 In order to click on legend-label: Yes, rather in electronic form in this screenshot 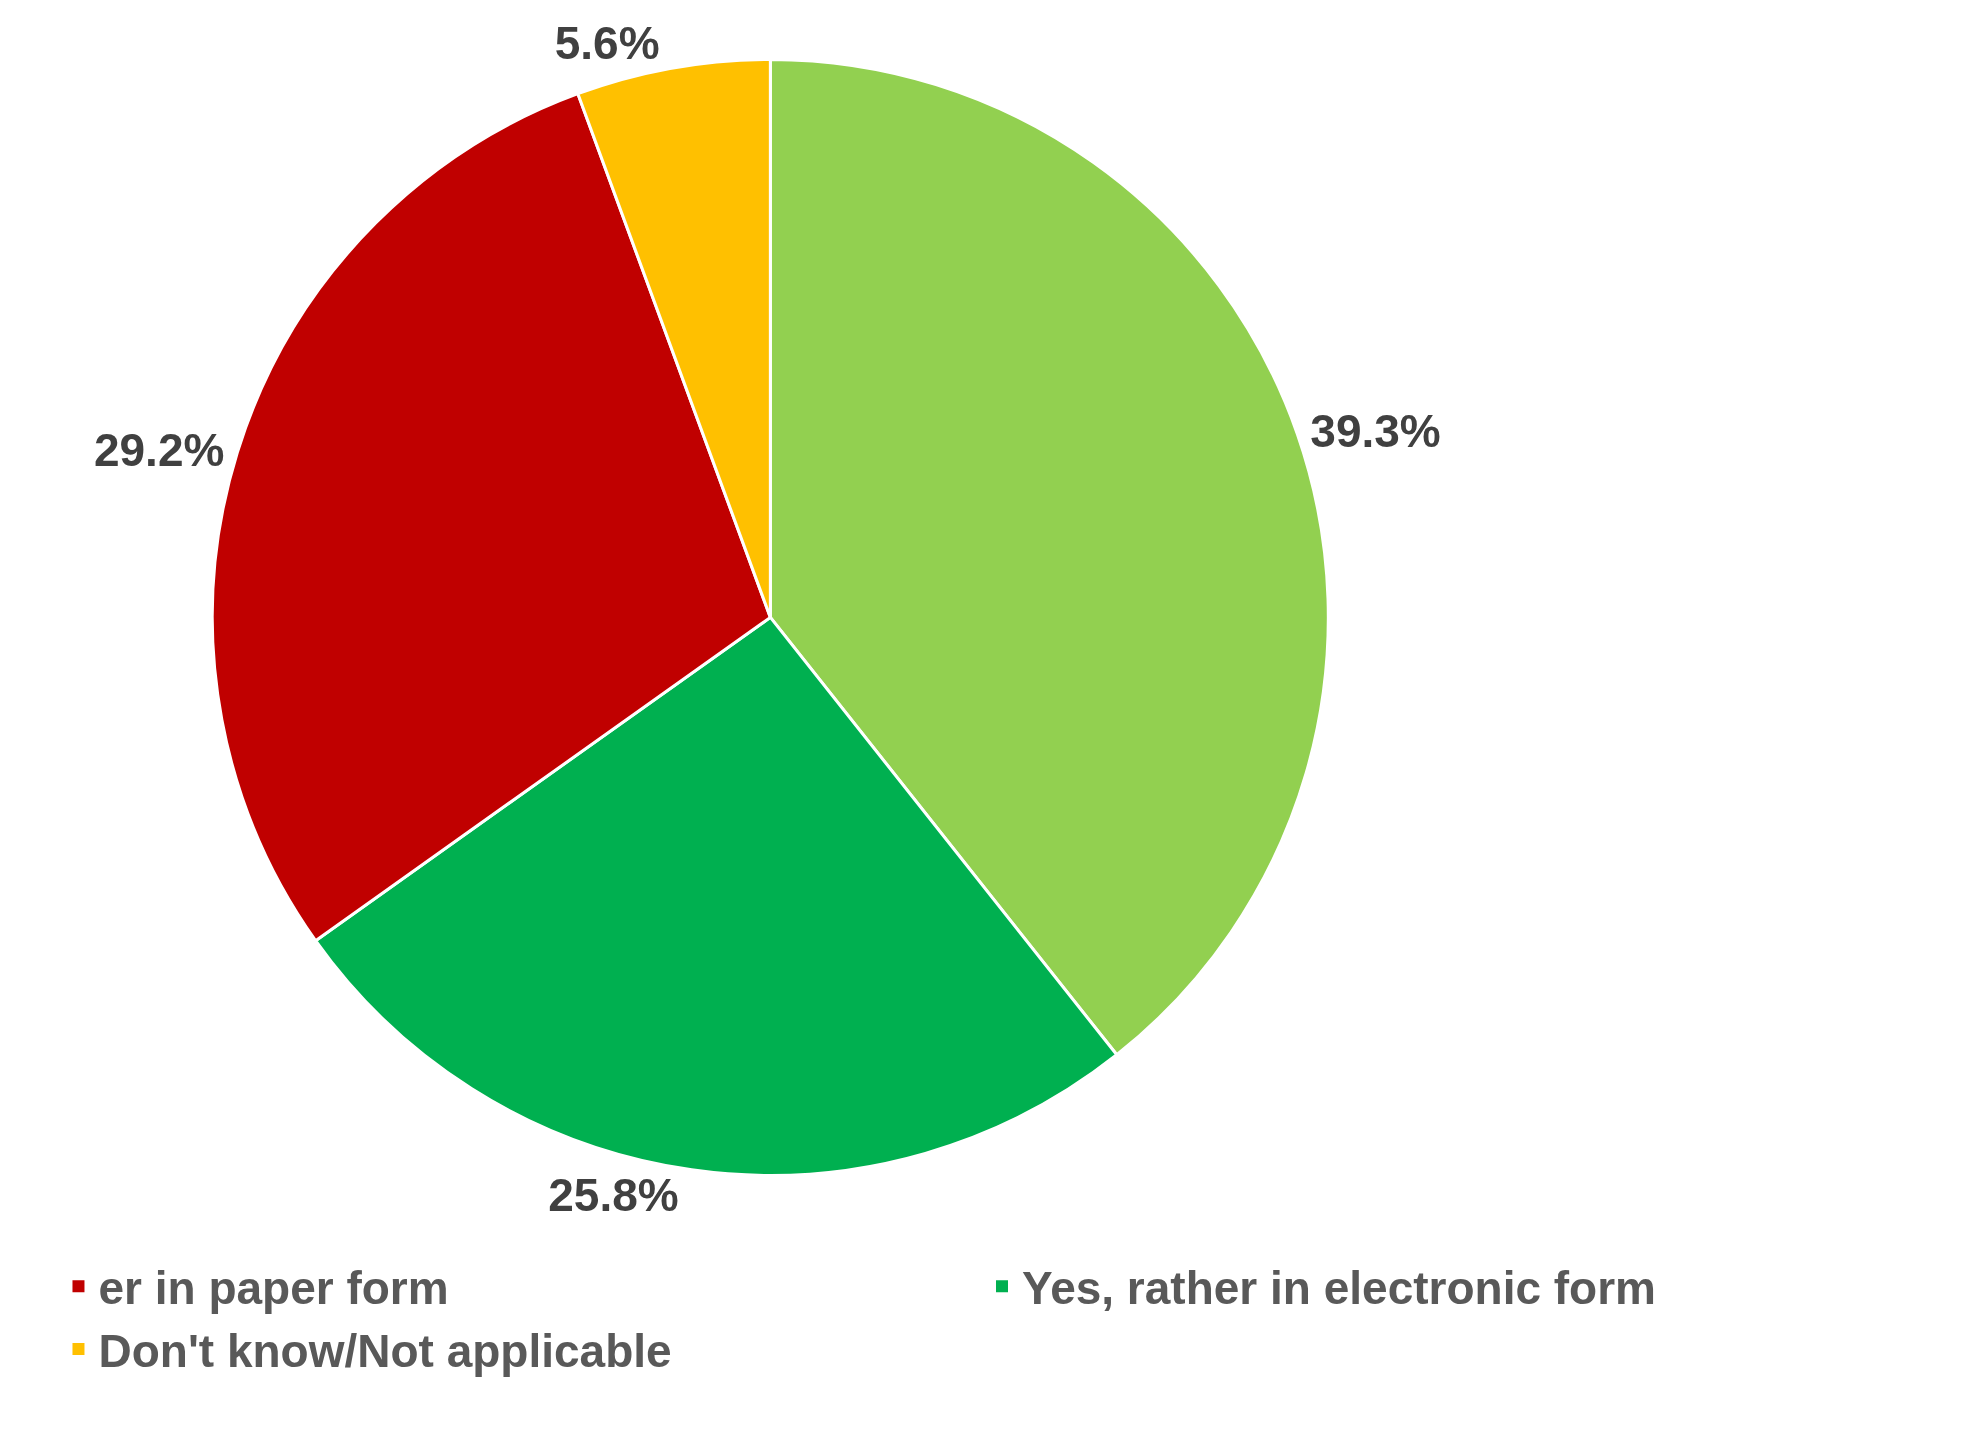, I will do `click(1339, 1288)`.